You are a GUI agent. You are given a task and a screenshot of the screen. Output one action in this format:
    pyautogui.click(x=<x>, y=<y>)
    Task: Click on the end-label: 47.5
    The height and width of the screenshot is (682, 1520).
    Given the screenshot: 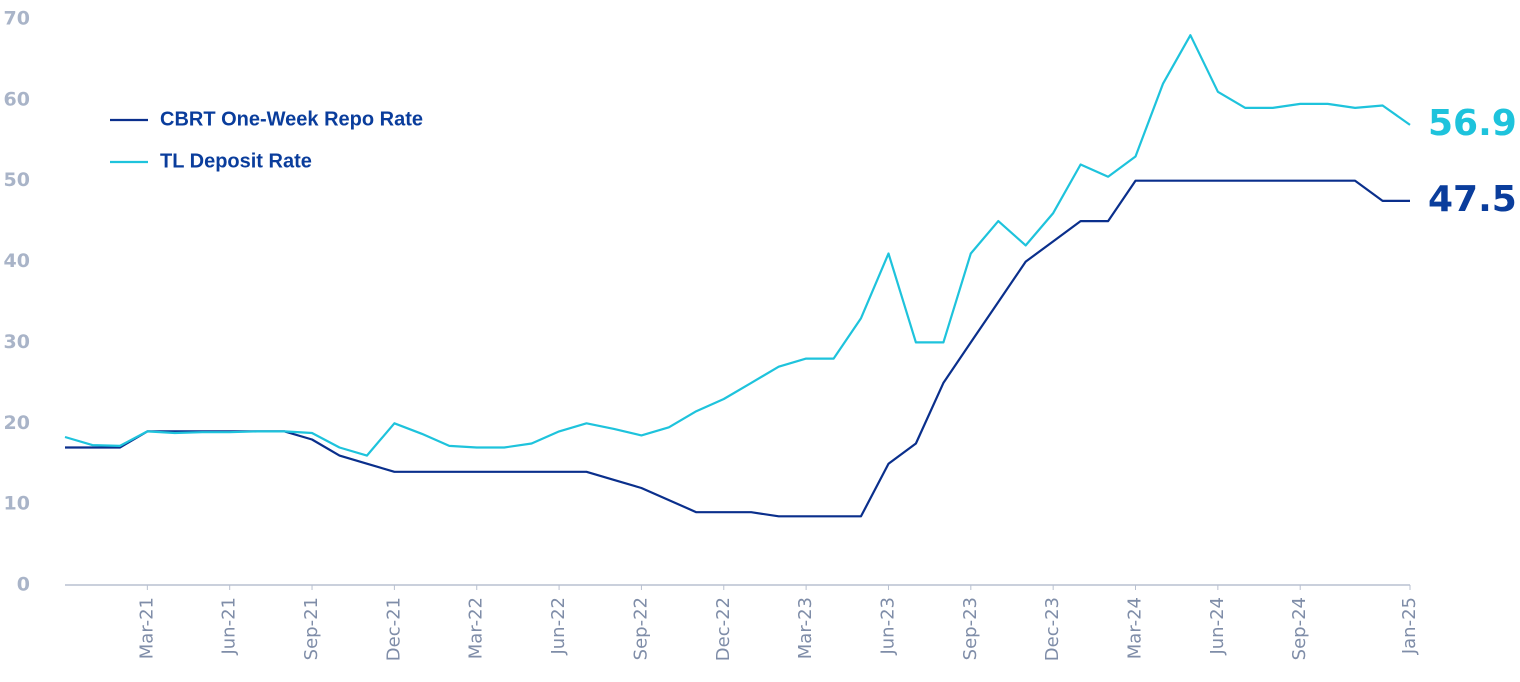 What is the action you would take?
    pyautogui.click(x=1472, y=199)
    